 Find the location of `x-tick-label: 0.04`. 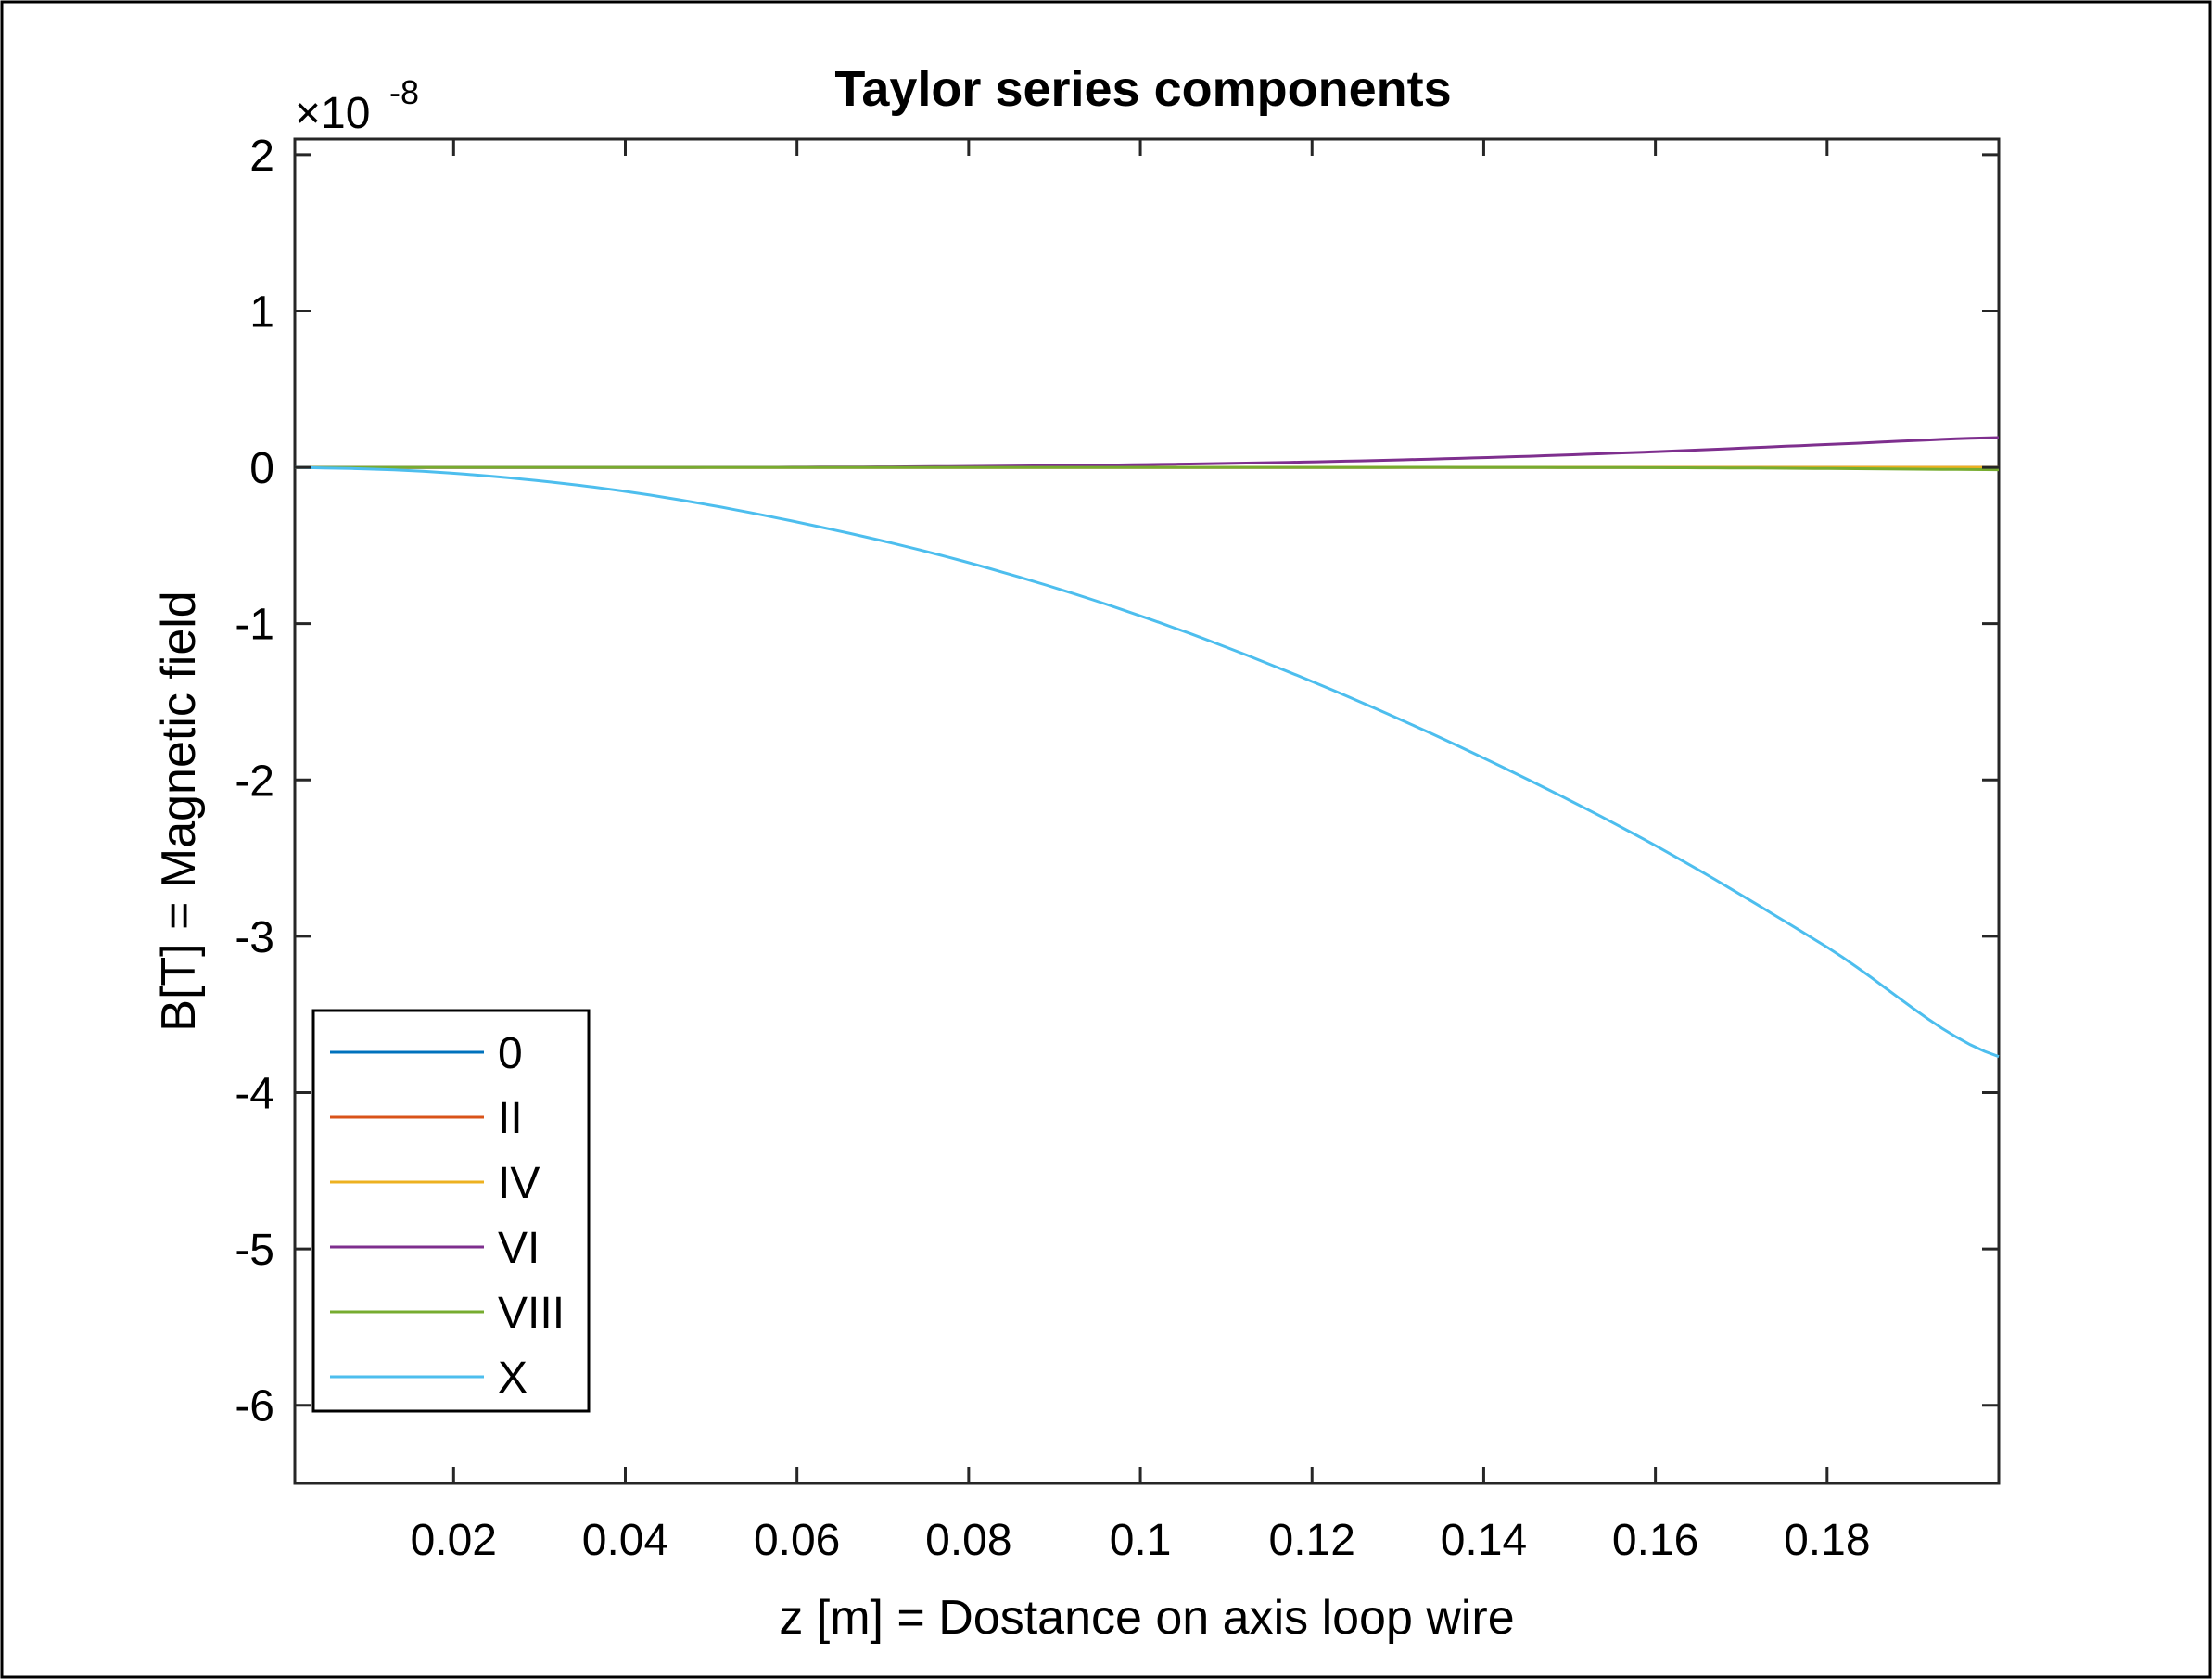

x-tick-label: 0.04 is located at coordinates (625, 1540).